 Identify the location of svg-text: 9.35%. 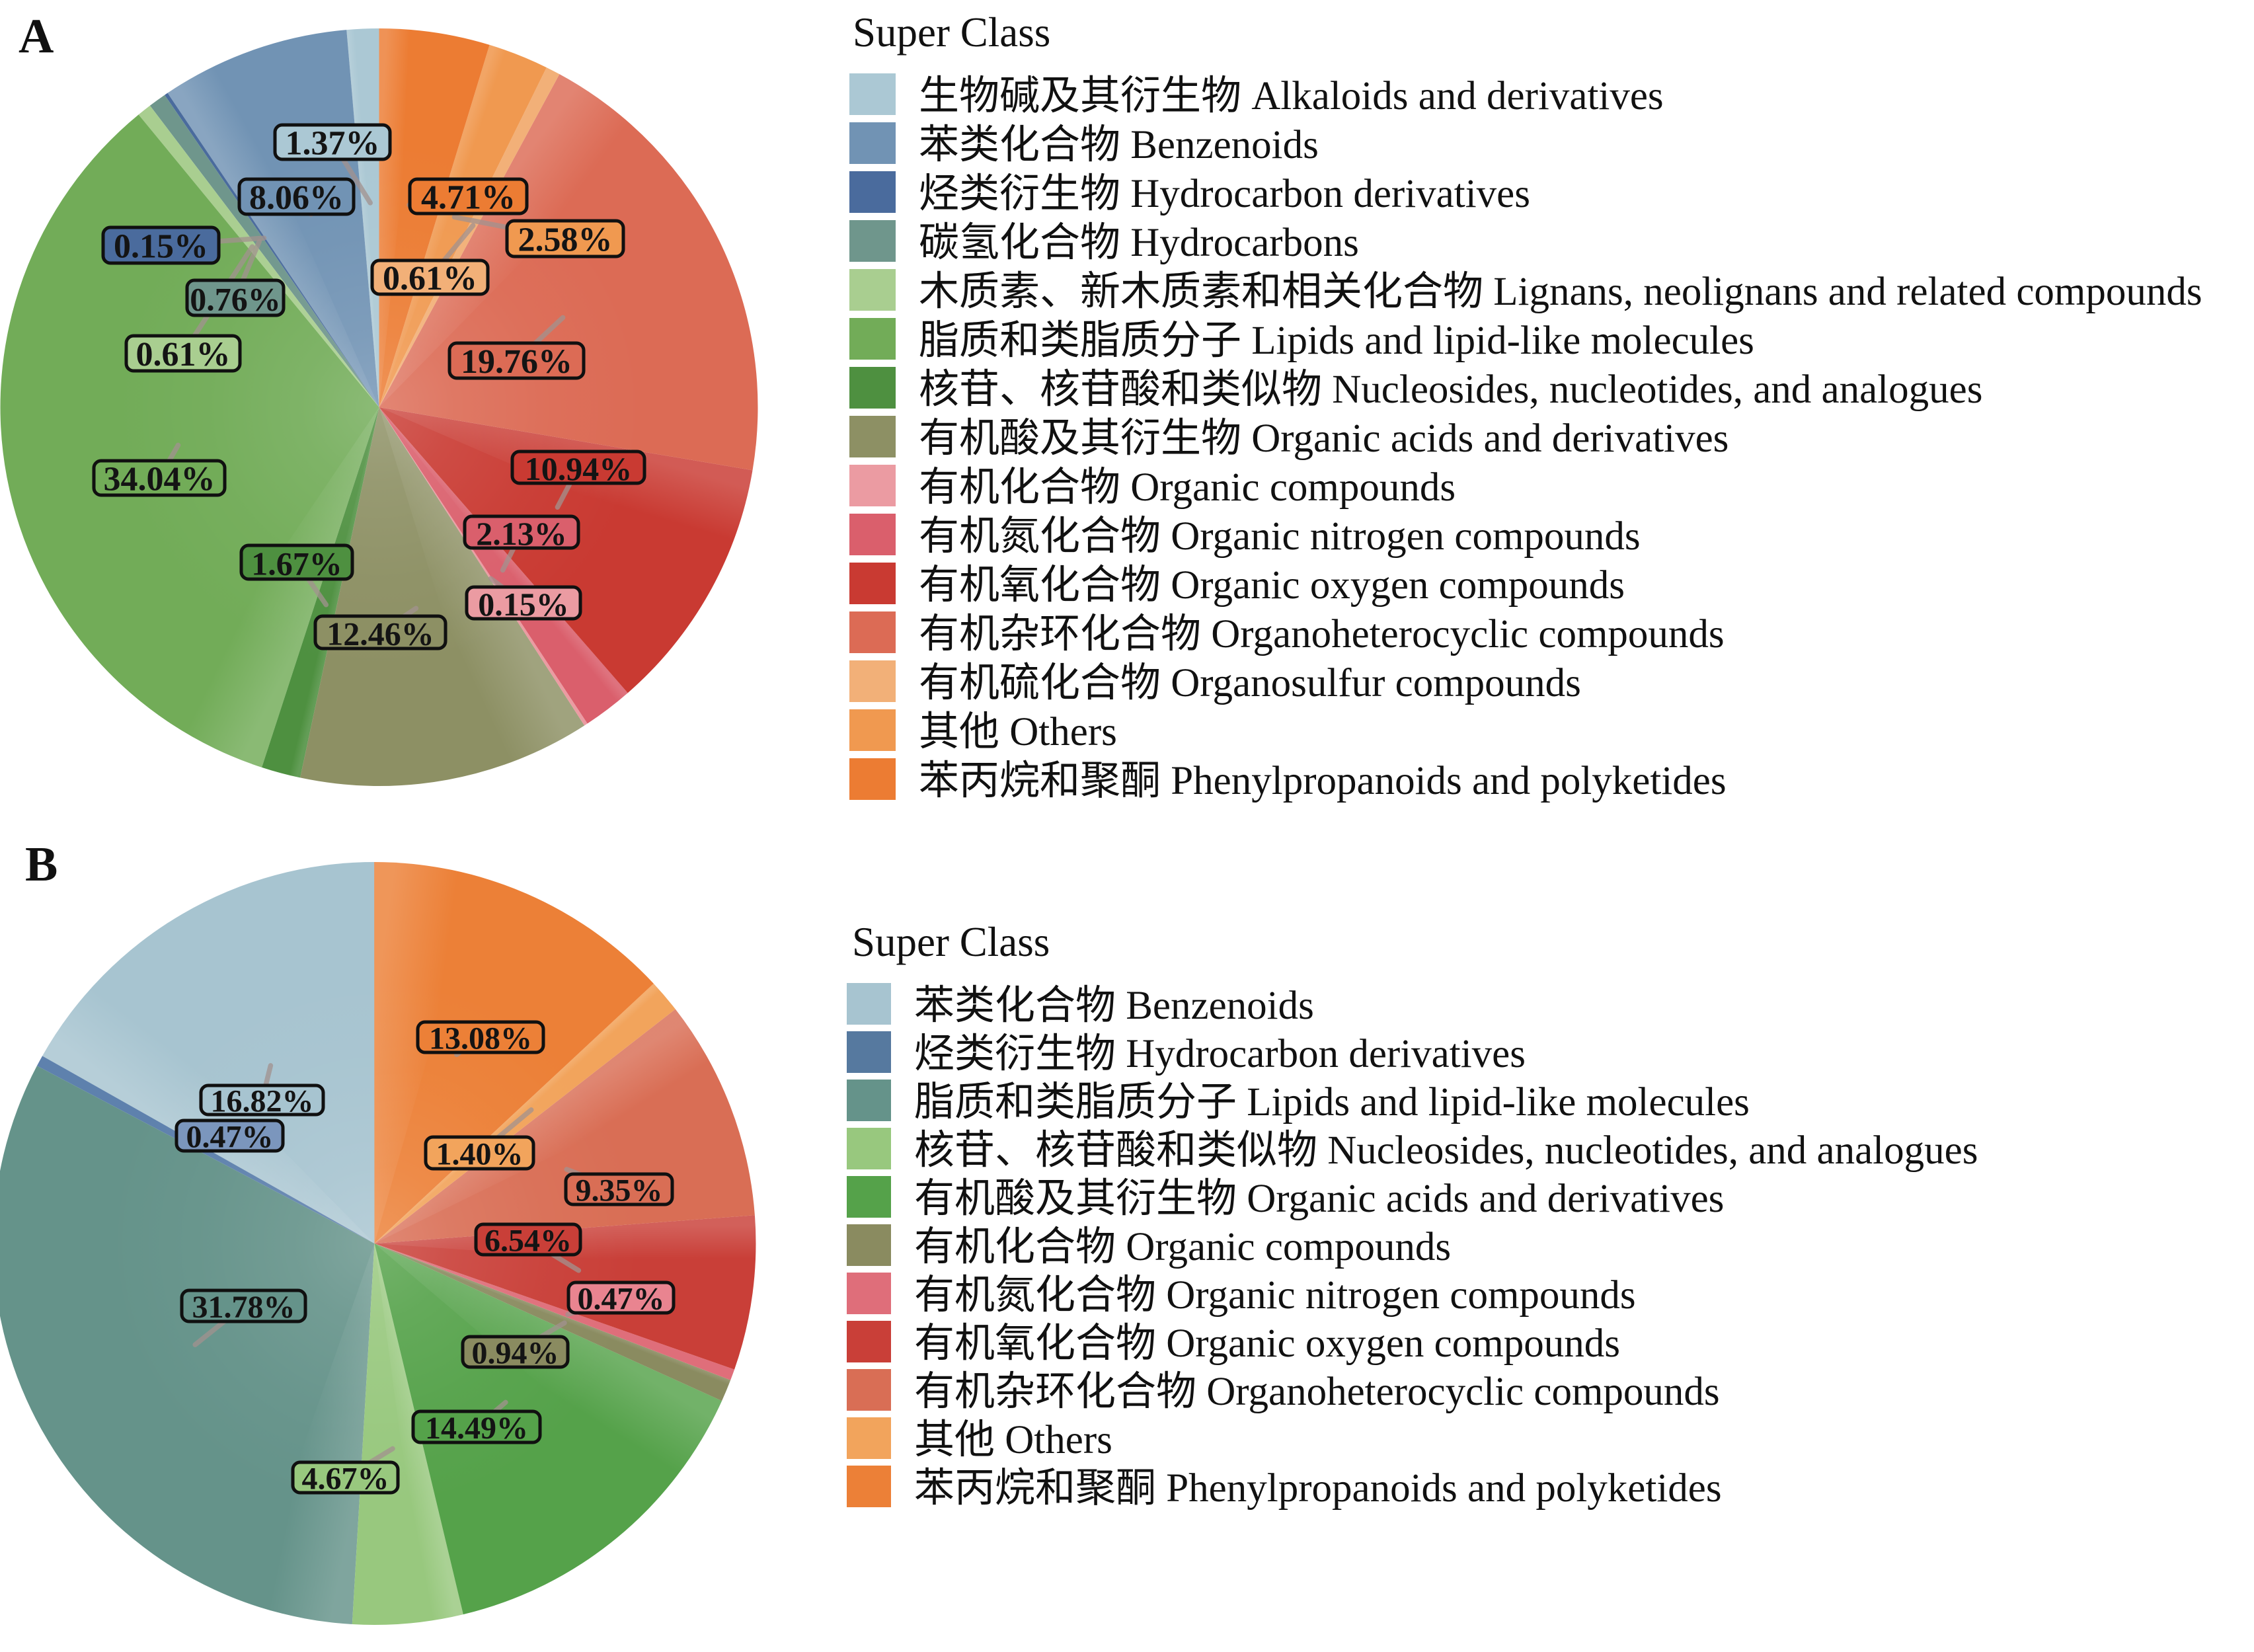
(619, 1190).